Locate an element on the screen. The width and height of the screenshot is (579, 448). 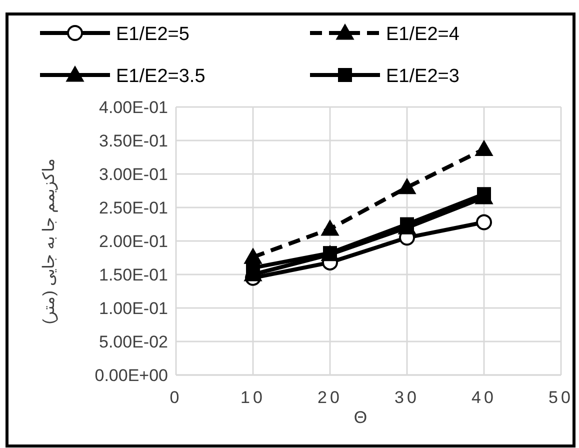
y-tick-label: 4.00E-01 is located at coordinates (133, 107).